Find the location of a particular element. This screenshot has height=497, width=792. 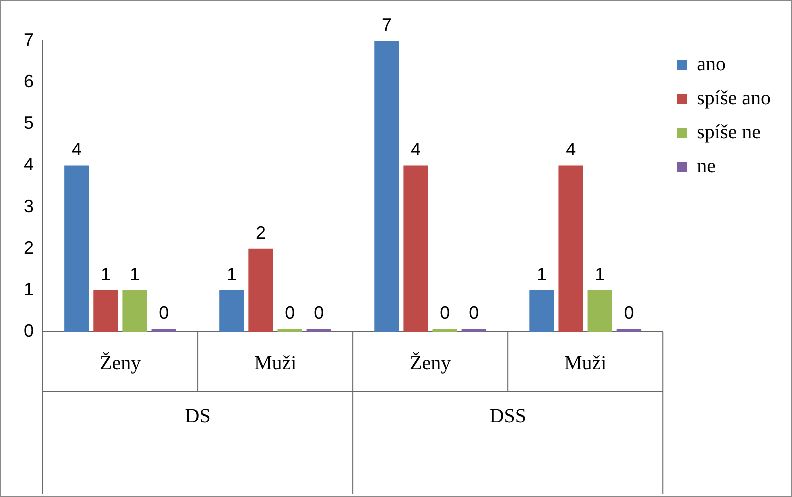

y-tick-label: 1 is located at coordinates (29, 289).